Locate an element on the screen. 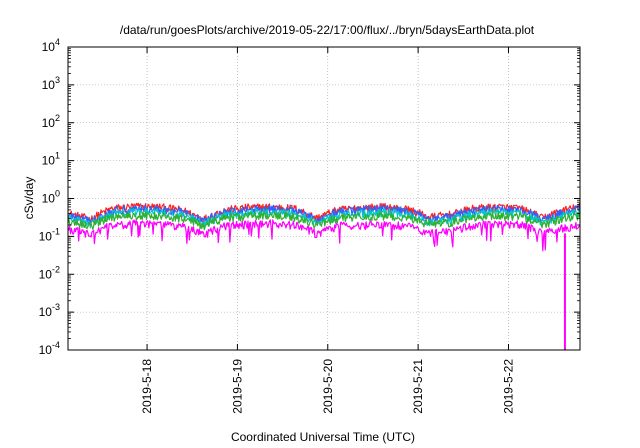  x-tick-label: 2019-5-20 is located at coordinates (328, 386).